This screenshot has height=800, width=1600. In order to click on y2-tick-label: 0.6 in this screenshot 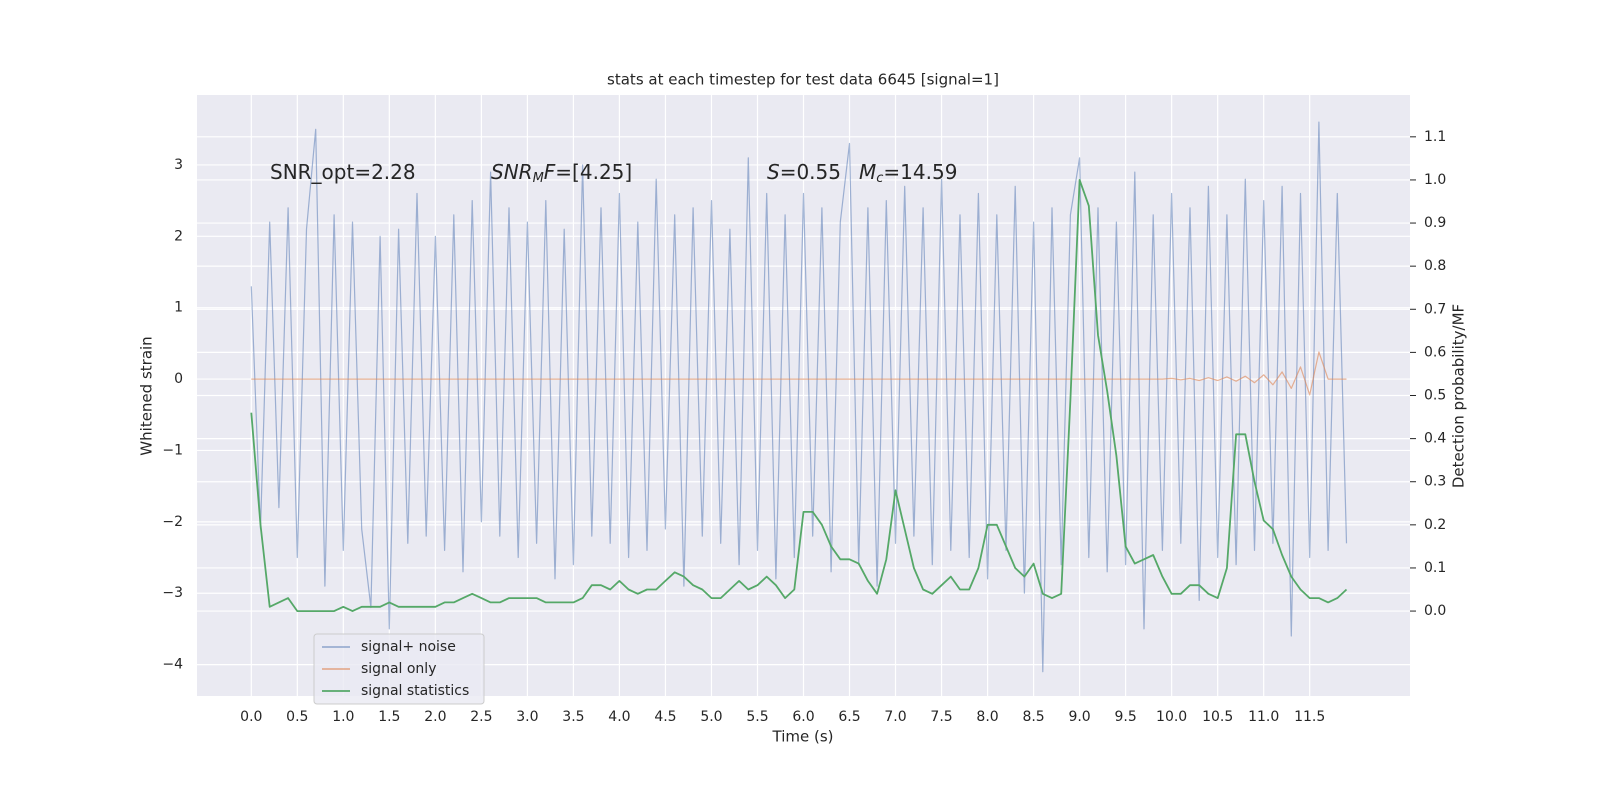, I will do `click(1435, 352)`.